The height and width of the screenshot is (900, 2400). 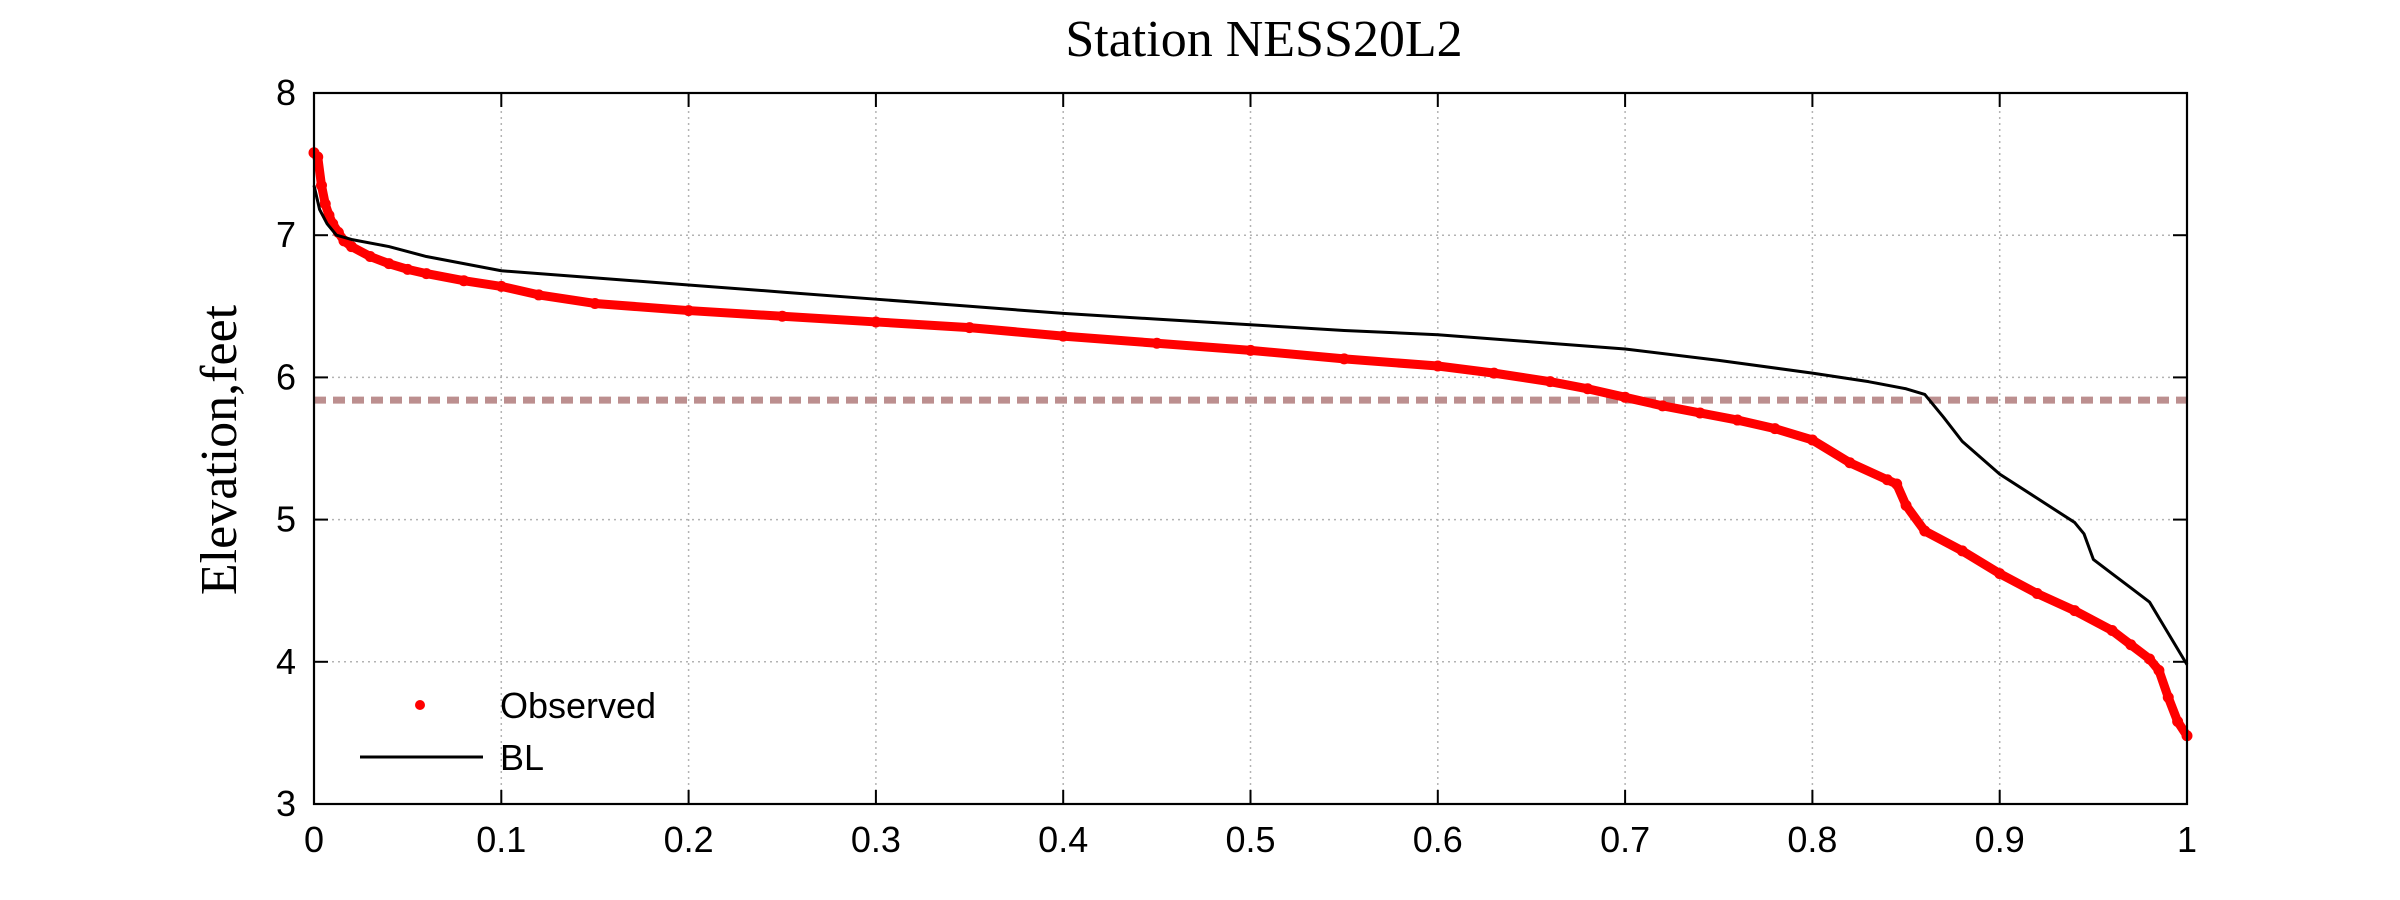 What do you see at coordinates (314, 839) in the screenshot?
I see `x-tick-label: 0` at bounding box center [314, 839].